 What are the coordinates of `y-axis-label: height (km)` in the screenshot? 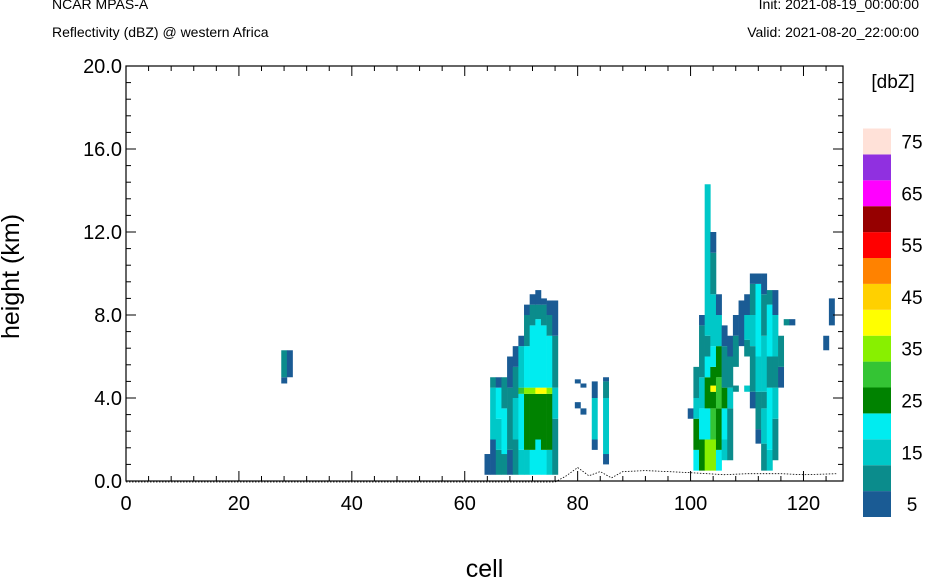 It's located at (12, 276).